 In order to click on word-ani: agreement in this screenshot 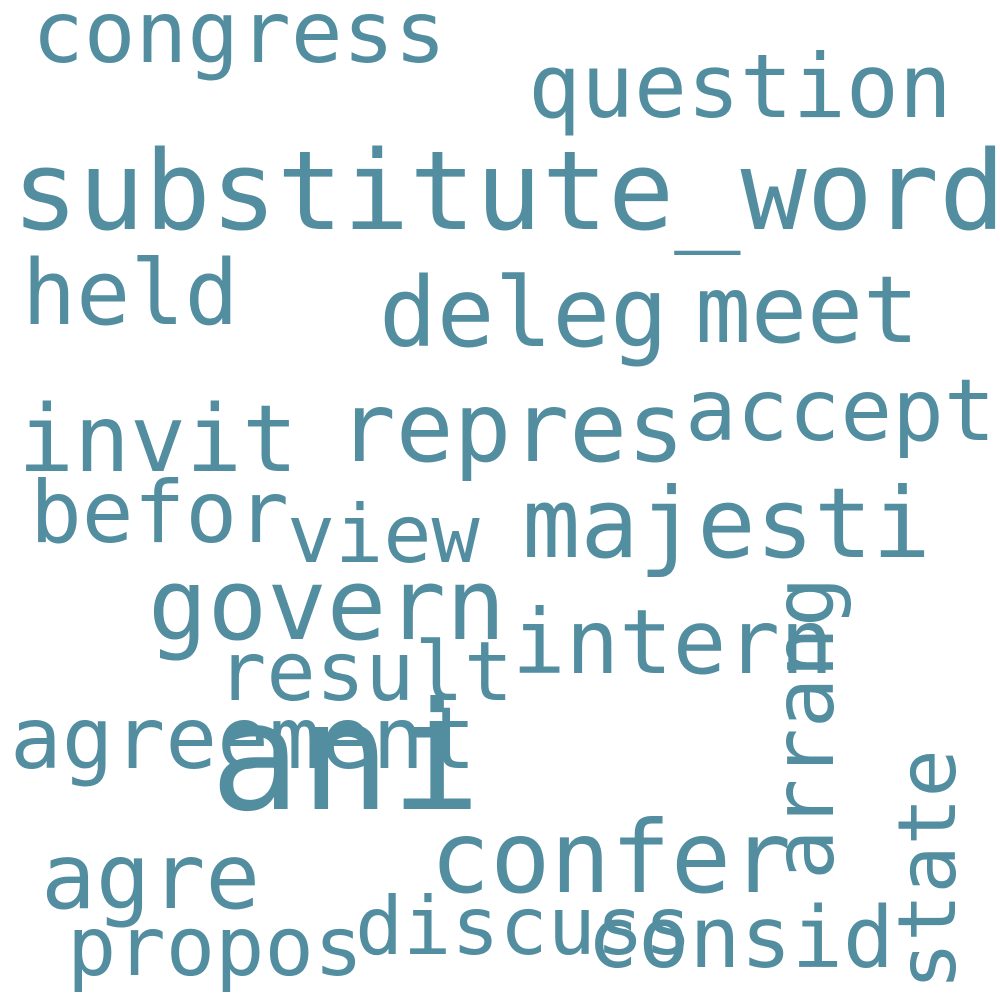, I will do `click(243, 739)`.